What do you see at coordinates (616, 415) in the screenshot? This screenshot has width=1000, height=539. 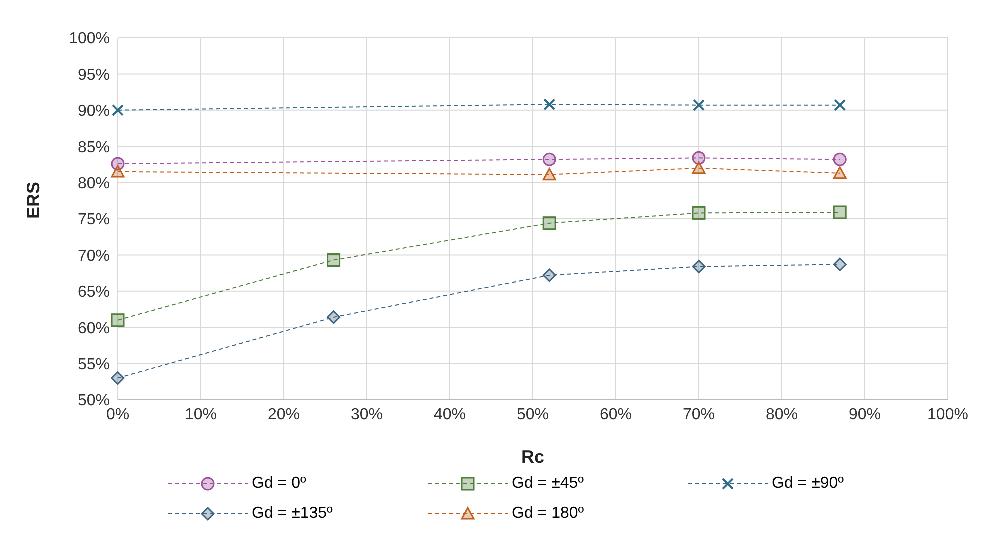 I see `x-tick-label: 60%` at bounding box center [616, 415].